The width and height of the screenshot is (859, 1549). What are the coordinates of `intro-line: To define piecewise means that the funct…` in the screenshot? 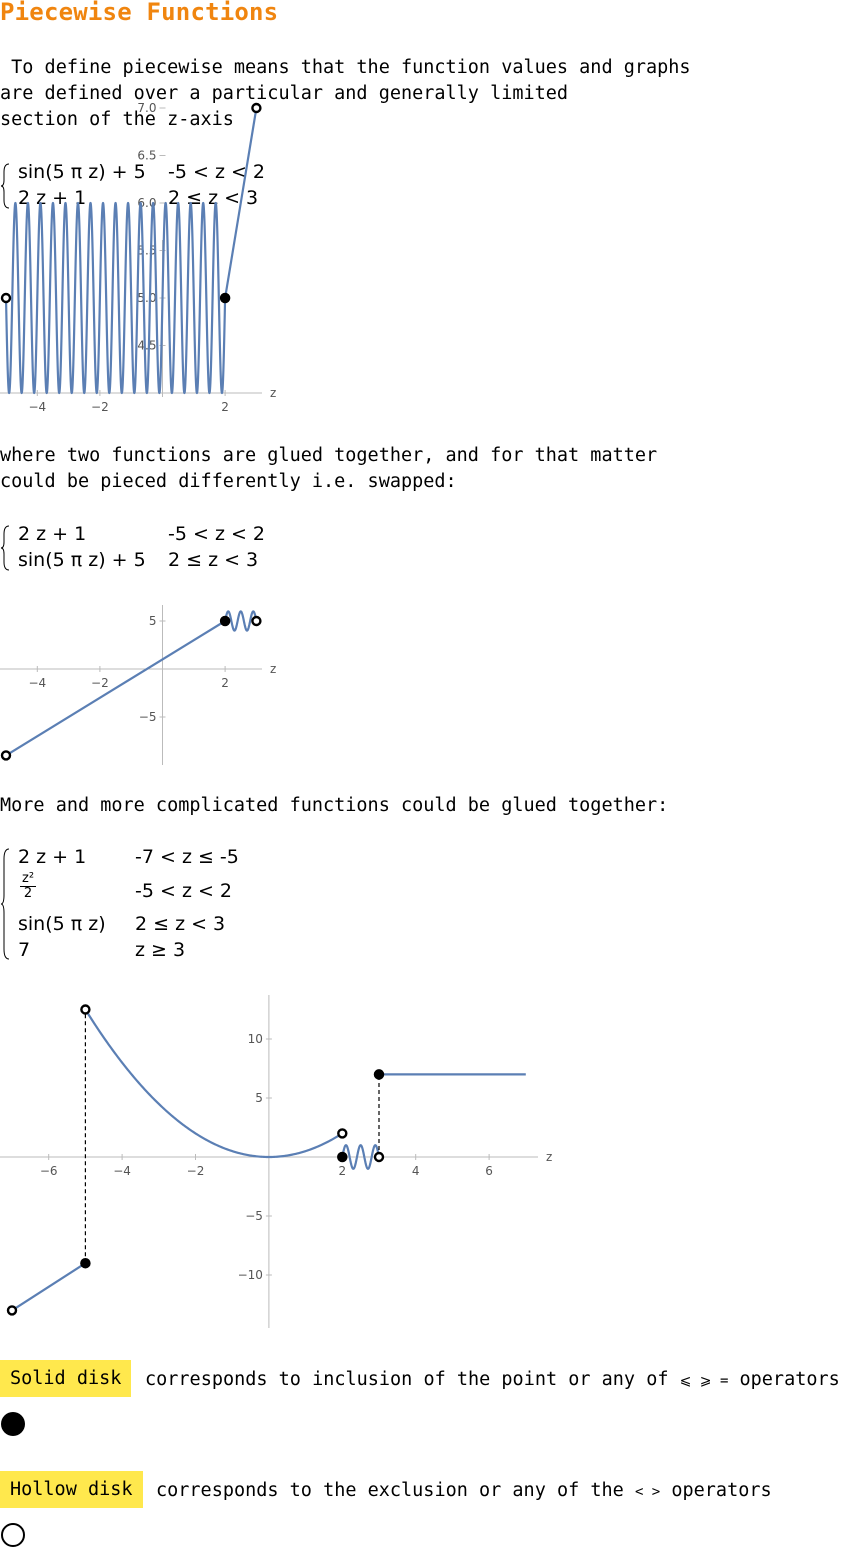 It's located at (345, 67).